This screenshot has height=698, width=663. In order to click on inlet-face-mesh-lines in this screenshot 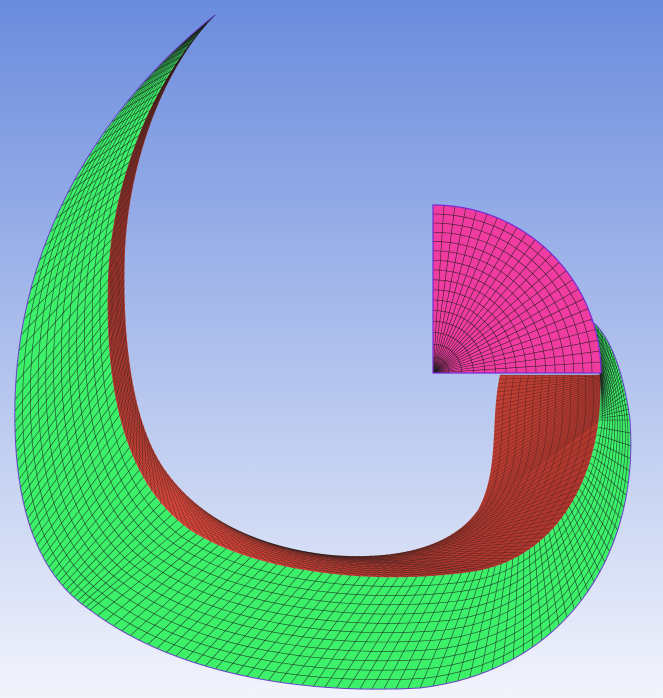, I will do `click(517, 289)`.